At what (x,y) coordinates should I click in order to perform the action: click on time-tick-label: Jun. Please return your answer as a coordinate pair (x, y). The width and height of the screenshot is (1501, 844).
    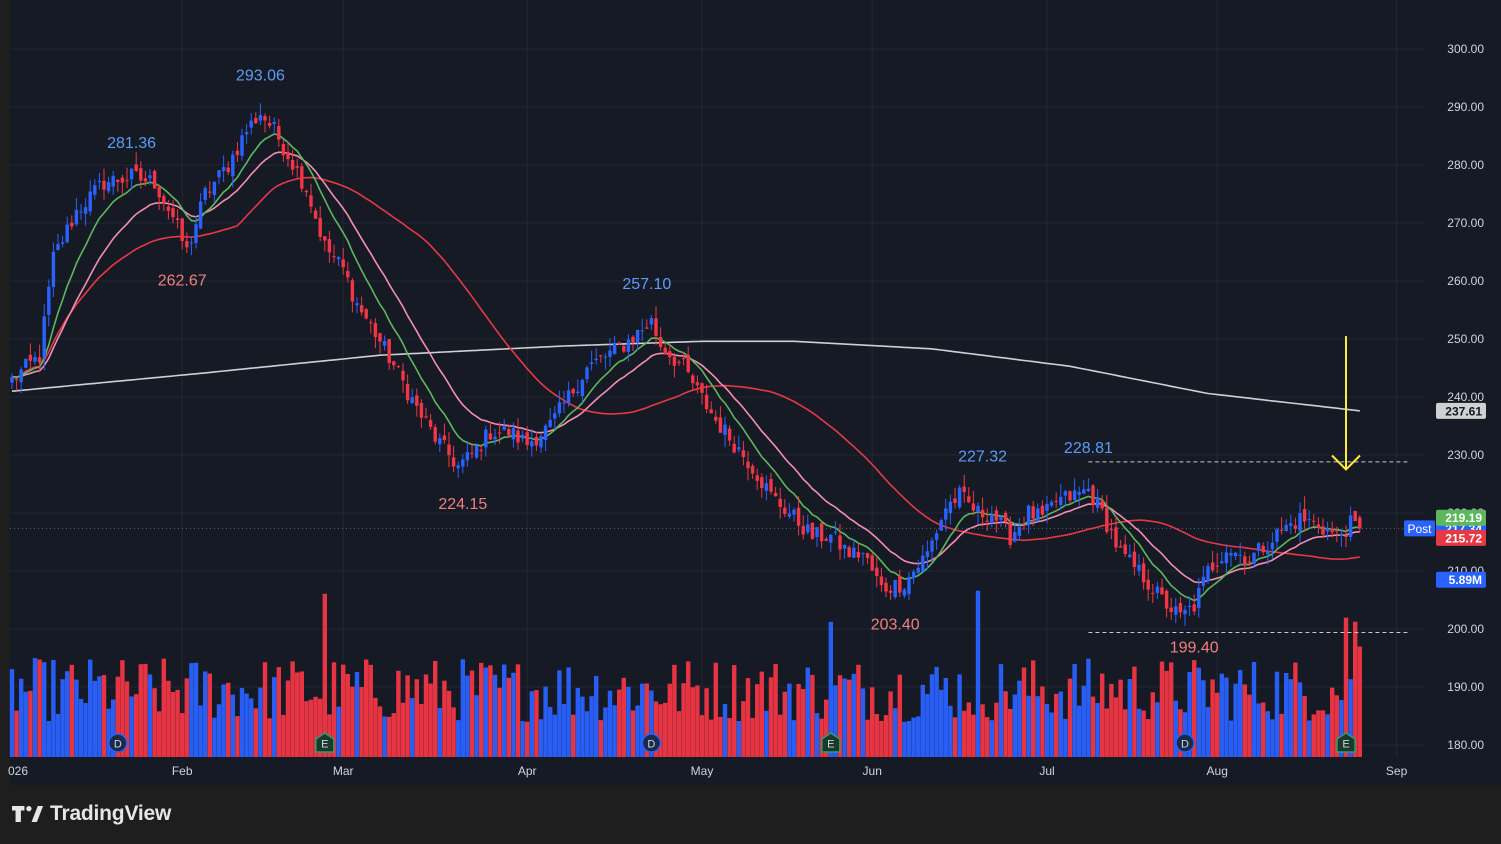
    Looking at the image, I should click on (872, 771).